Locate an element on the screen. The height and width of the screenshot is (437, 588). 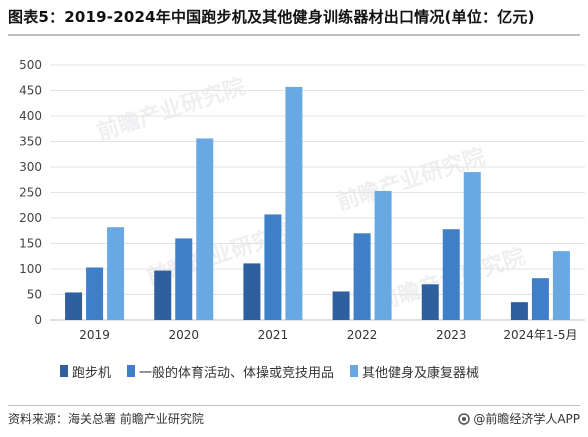
y-tick-label: 250 is located at coordinates (30, 193).